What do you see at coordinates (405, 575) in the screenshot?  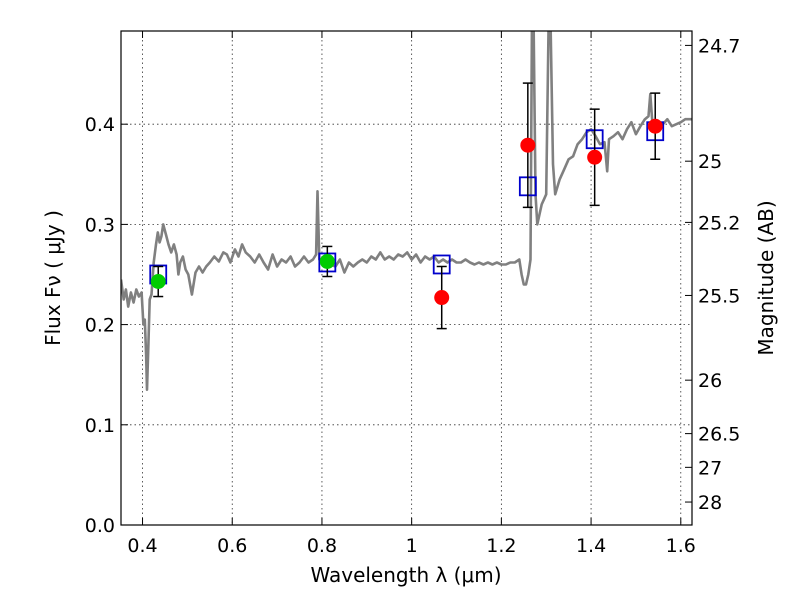 I see `x-axis-label: Wavelength λ (μm)` at bounding box center [405, 575].